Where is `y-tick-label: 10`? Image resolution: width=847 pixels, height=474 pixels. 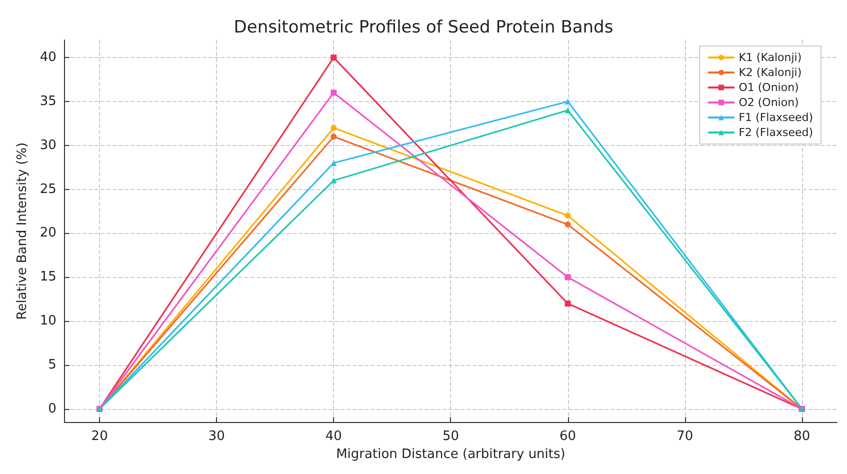 y-tick-label: 10 is located at coordinates (48, 321).